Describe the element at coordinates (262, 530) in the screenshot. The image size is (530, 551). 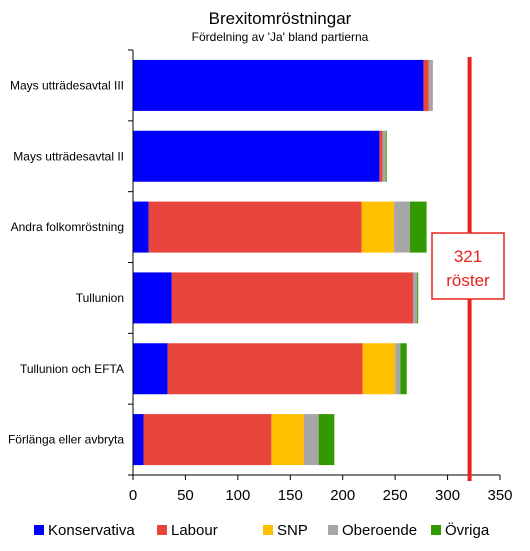
I see `legend: Konservativa Labour SNP Oberoende Övriga` at that location.